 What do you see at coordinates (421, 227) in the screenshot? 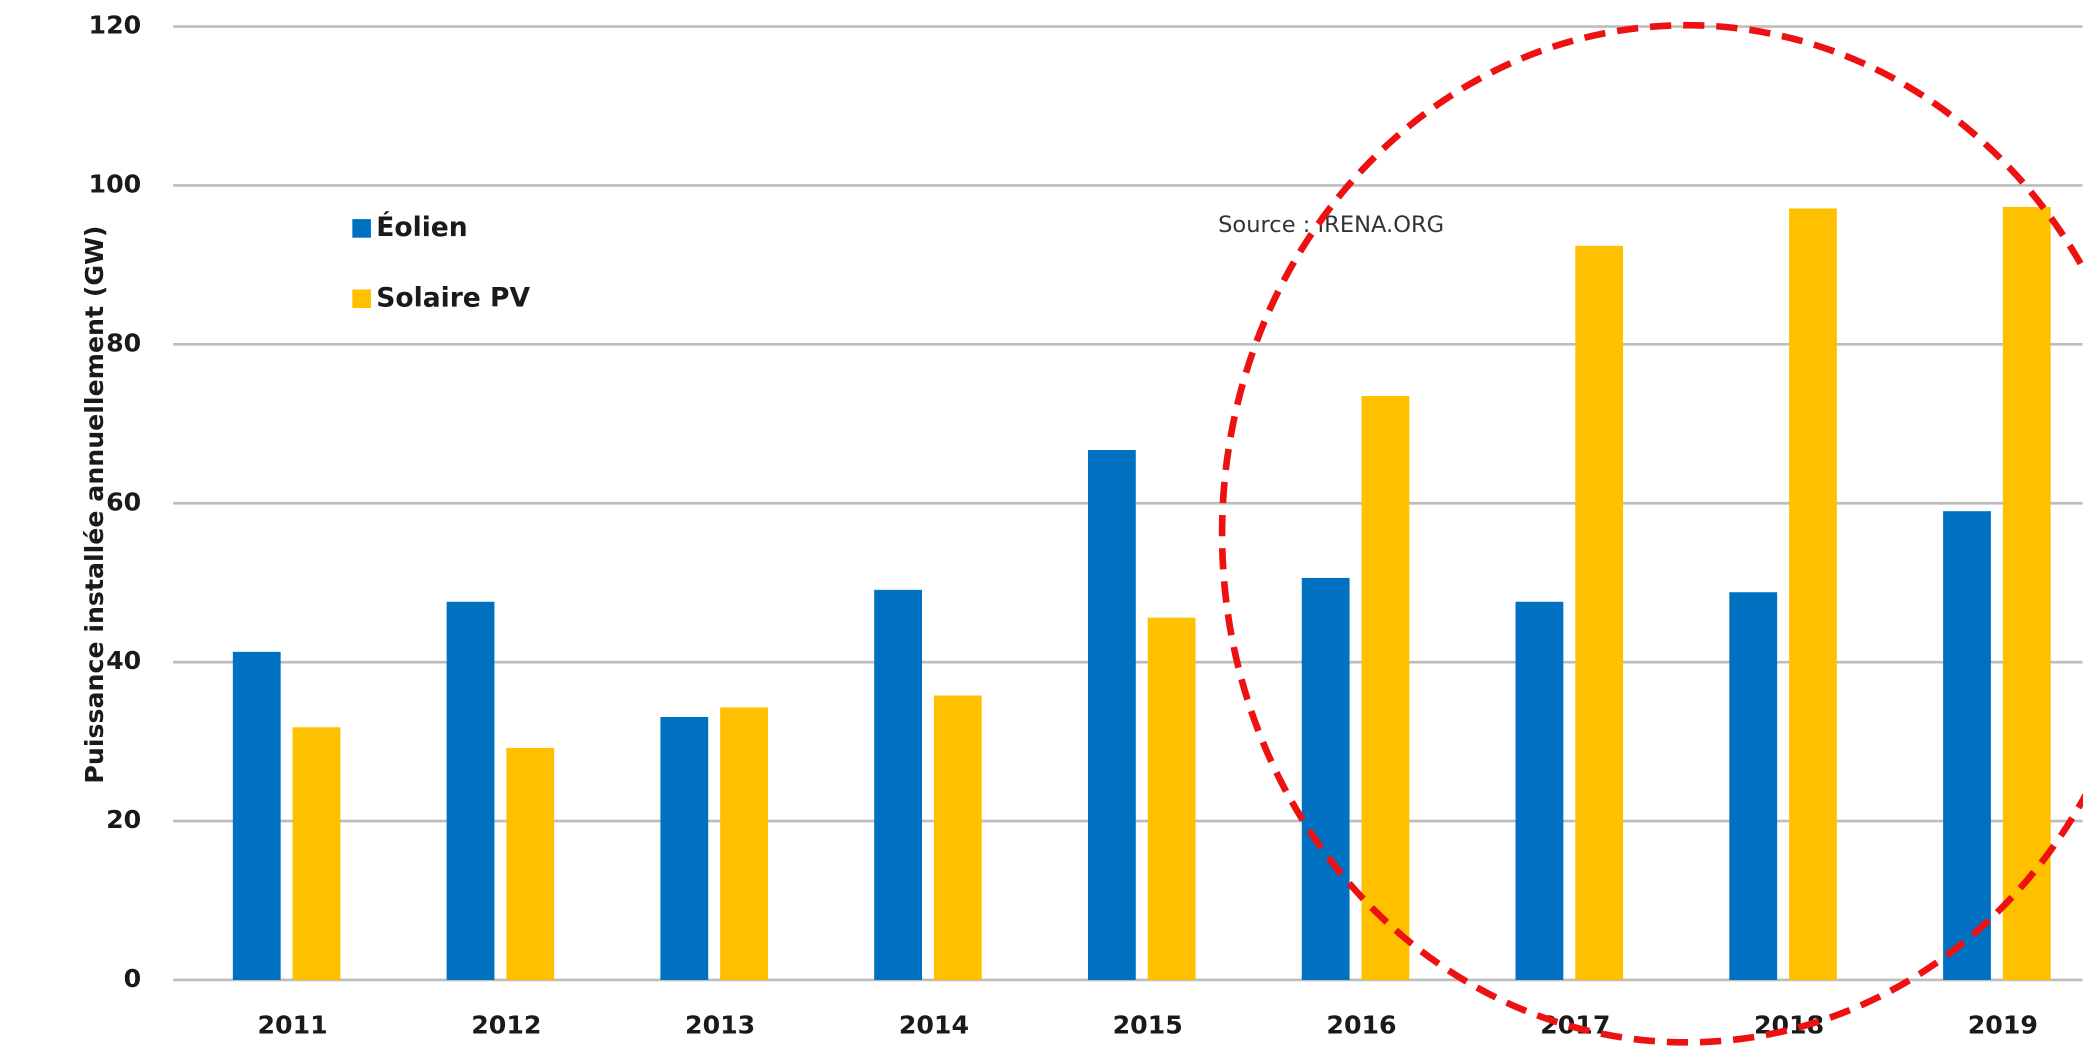
I see `legend-label: Éolien` at bounding box center [421, 227].